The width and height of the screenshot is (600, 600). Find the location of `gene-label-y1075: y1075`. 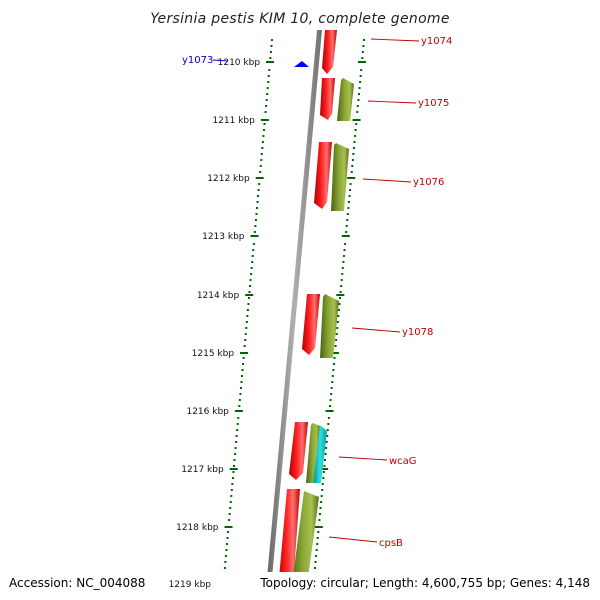

gene-label-y1075: y1075 is located at coordinates (433, 103).